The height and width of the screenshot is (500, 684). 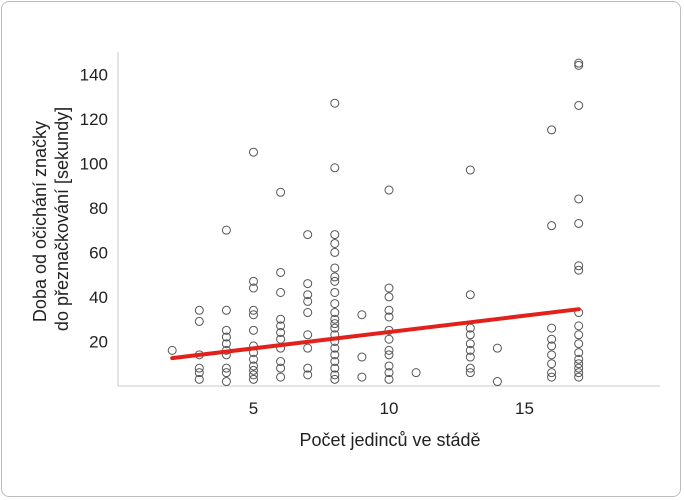 What do you see at coordinates (389, 408) in the screenshot?
I see `x-tick-label: 10` at bounding box center [389, 408].